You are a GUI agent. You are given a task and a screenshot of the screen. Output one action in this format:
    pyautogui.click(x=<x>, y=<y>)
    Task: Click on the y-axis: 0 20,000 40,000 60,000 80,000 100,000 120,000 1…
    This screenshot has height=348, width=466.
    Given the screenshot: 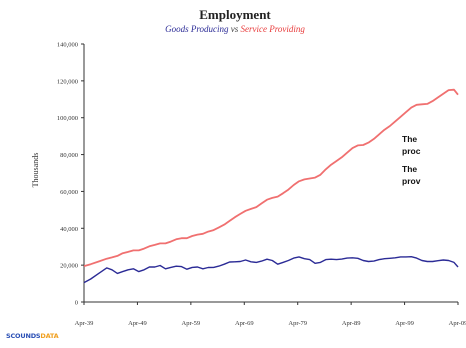 What is the action you would take?
    pyautogui.click(x=71, y=174)
    